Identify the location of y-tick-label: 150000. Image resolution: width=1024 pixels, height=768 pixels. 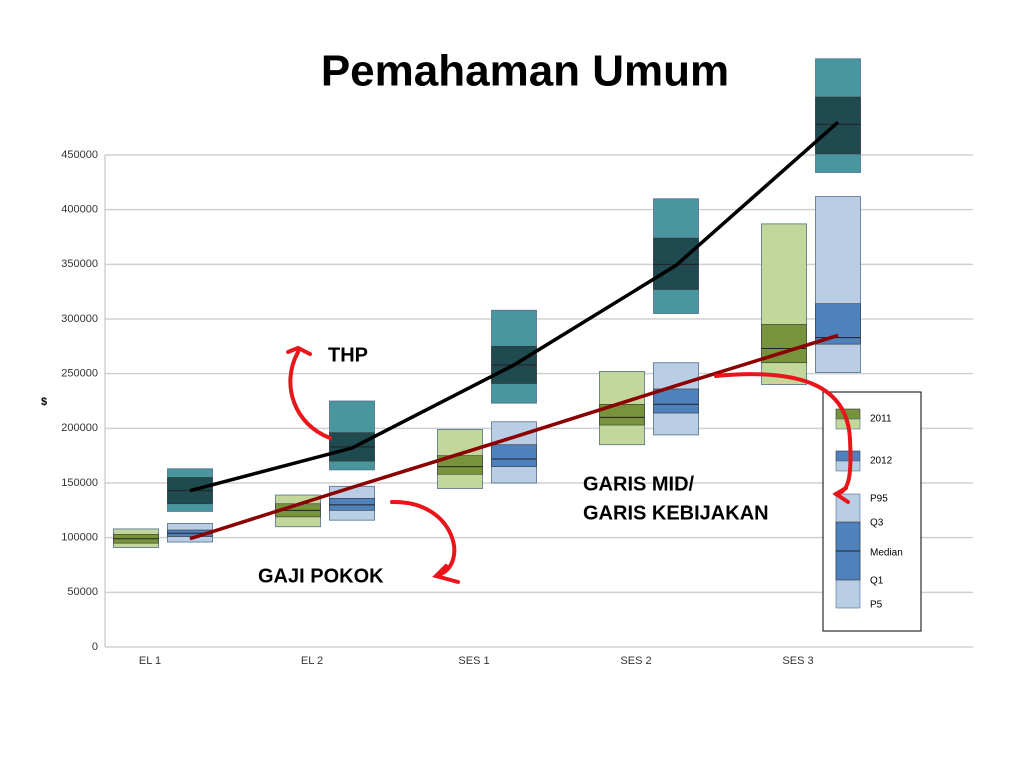
(79, 483).